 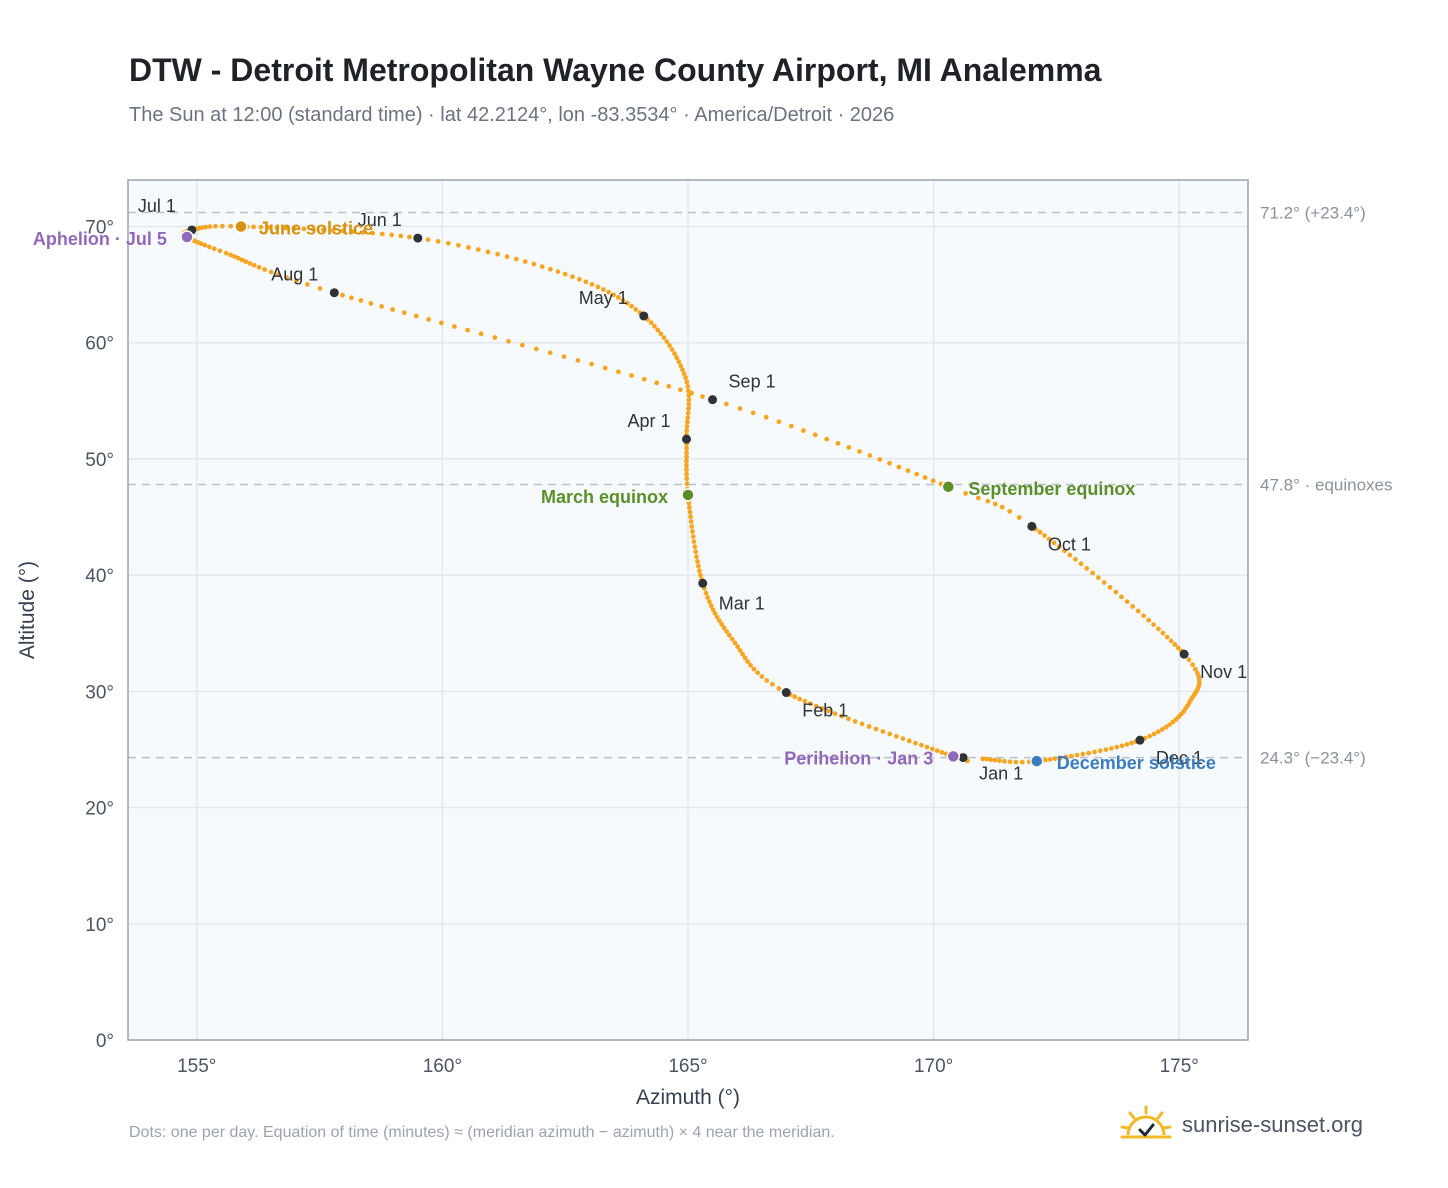 What do you see at coordinates (1272, 1124) in the screenshot?
I see `brand-name: sunrise-sunset.org` at bounding box center [1272, 1124].